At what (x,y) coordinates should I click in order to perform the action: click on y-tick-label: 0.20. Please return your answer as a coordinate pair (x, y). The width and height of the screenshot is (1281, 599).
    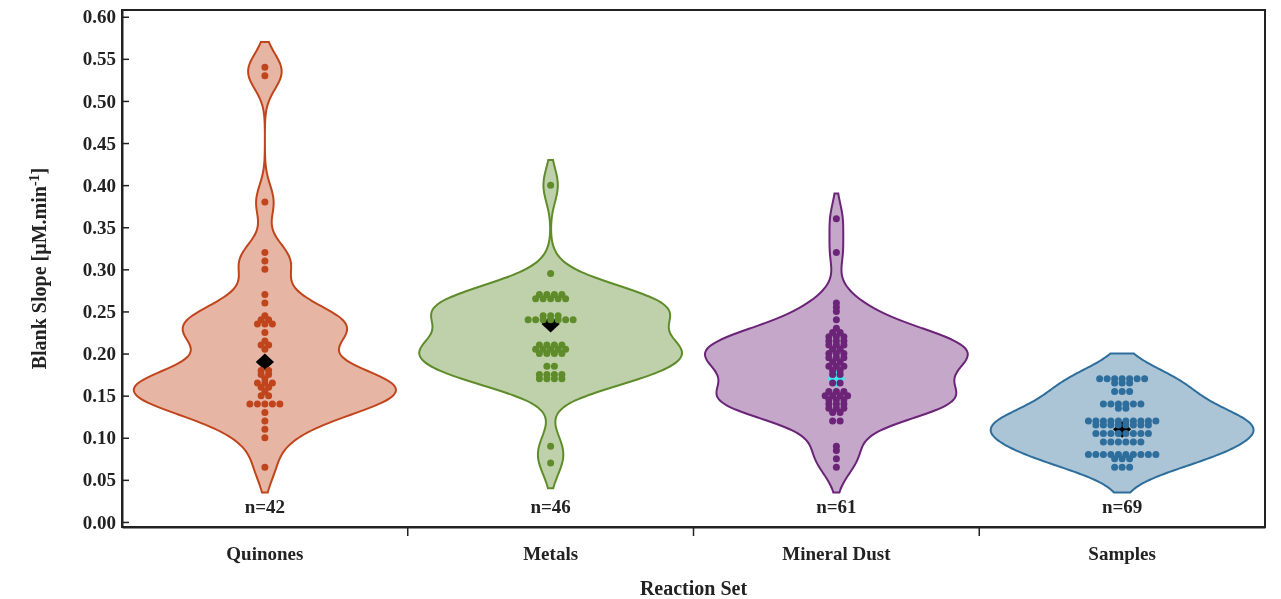
    Looking at the image, I should click on (99, 354).